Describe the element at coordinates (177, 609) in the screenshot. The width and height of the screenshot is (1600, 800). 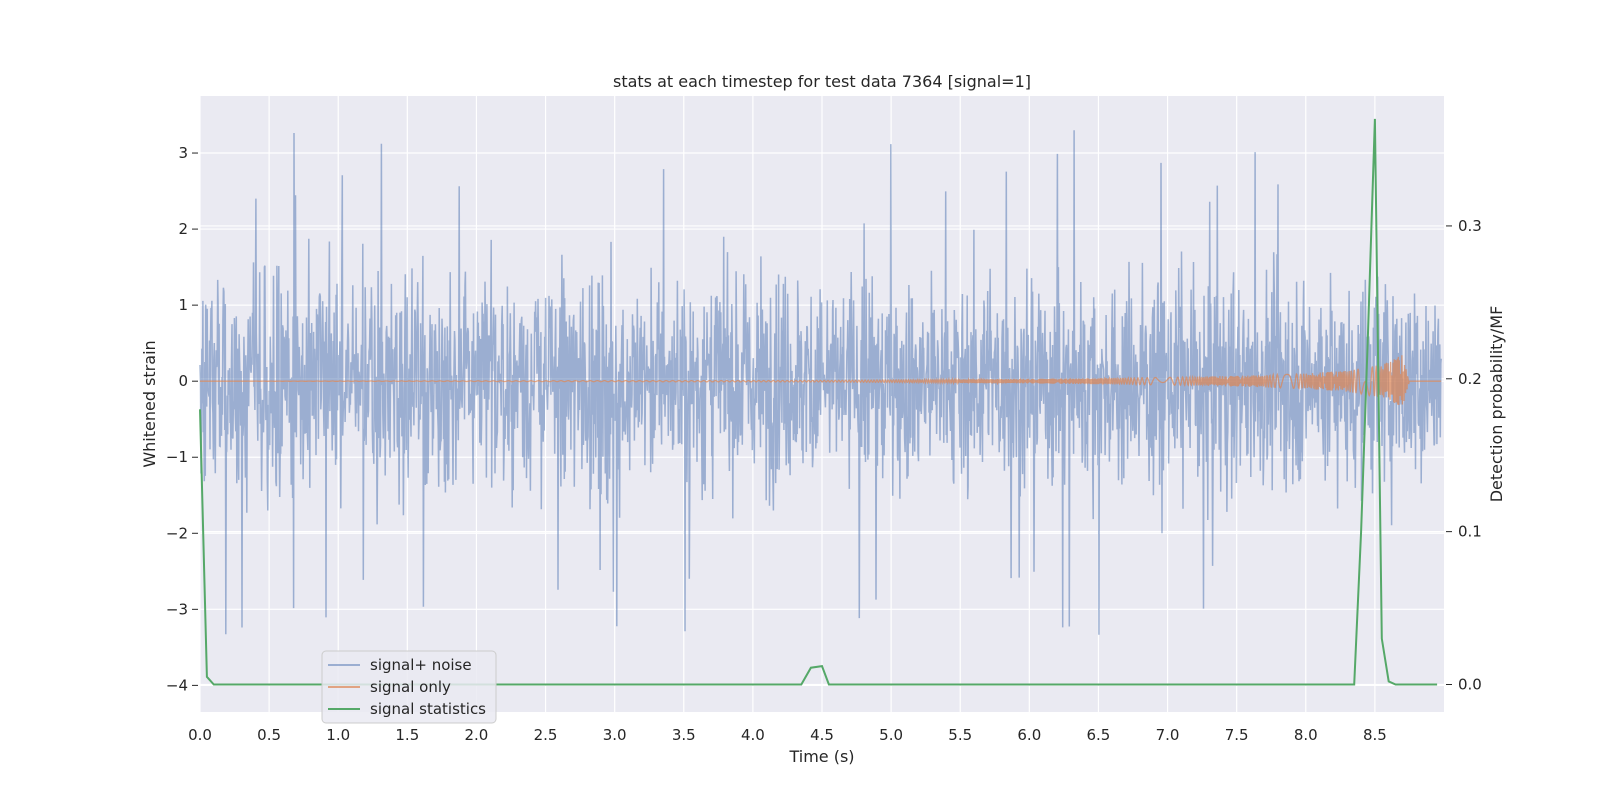
I see `y-tick-label: −3` at that location.